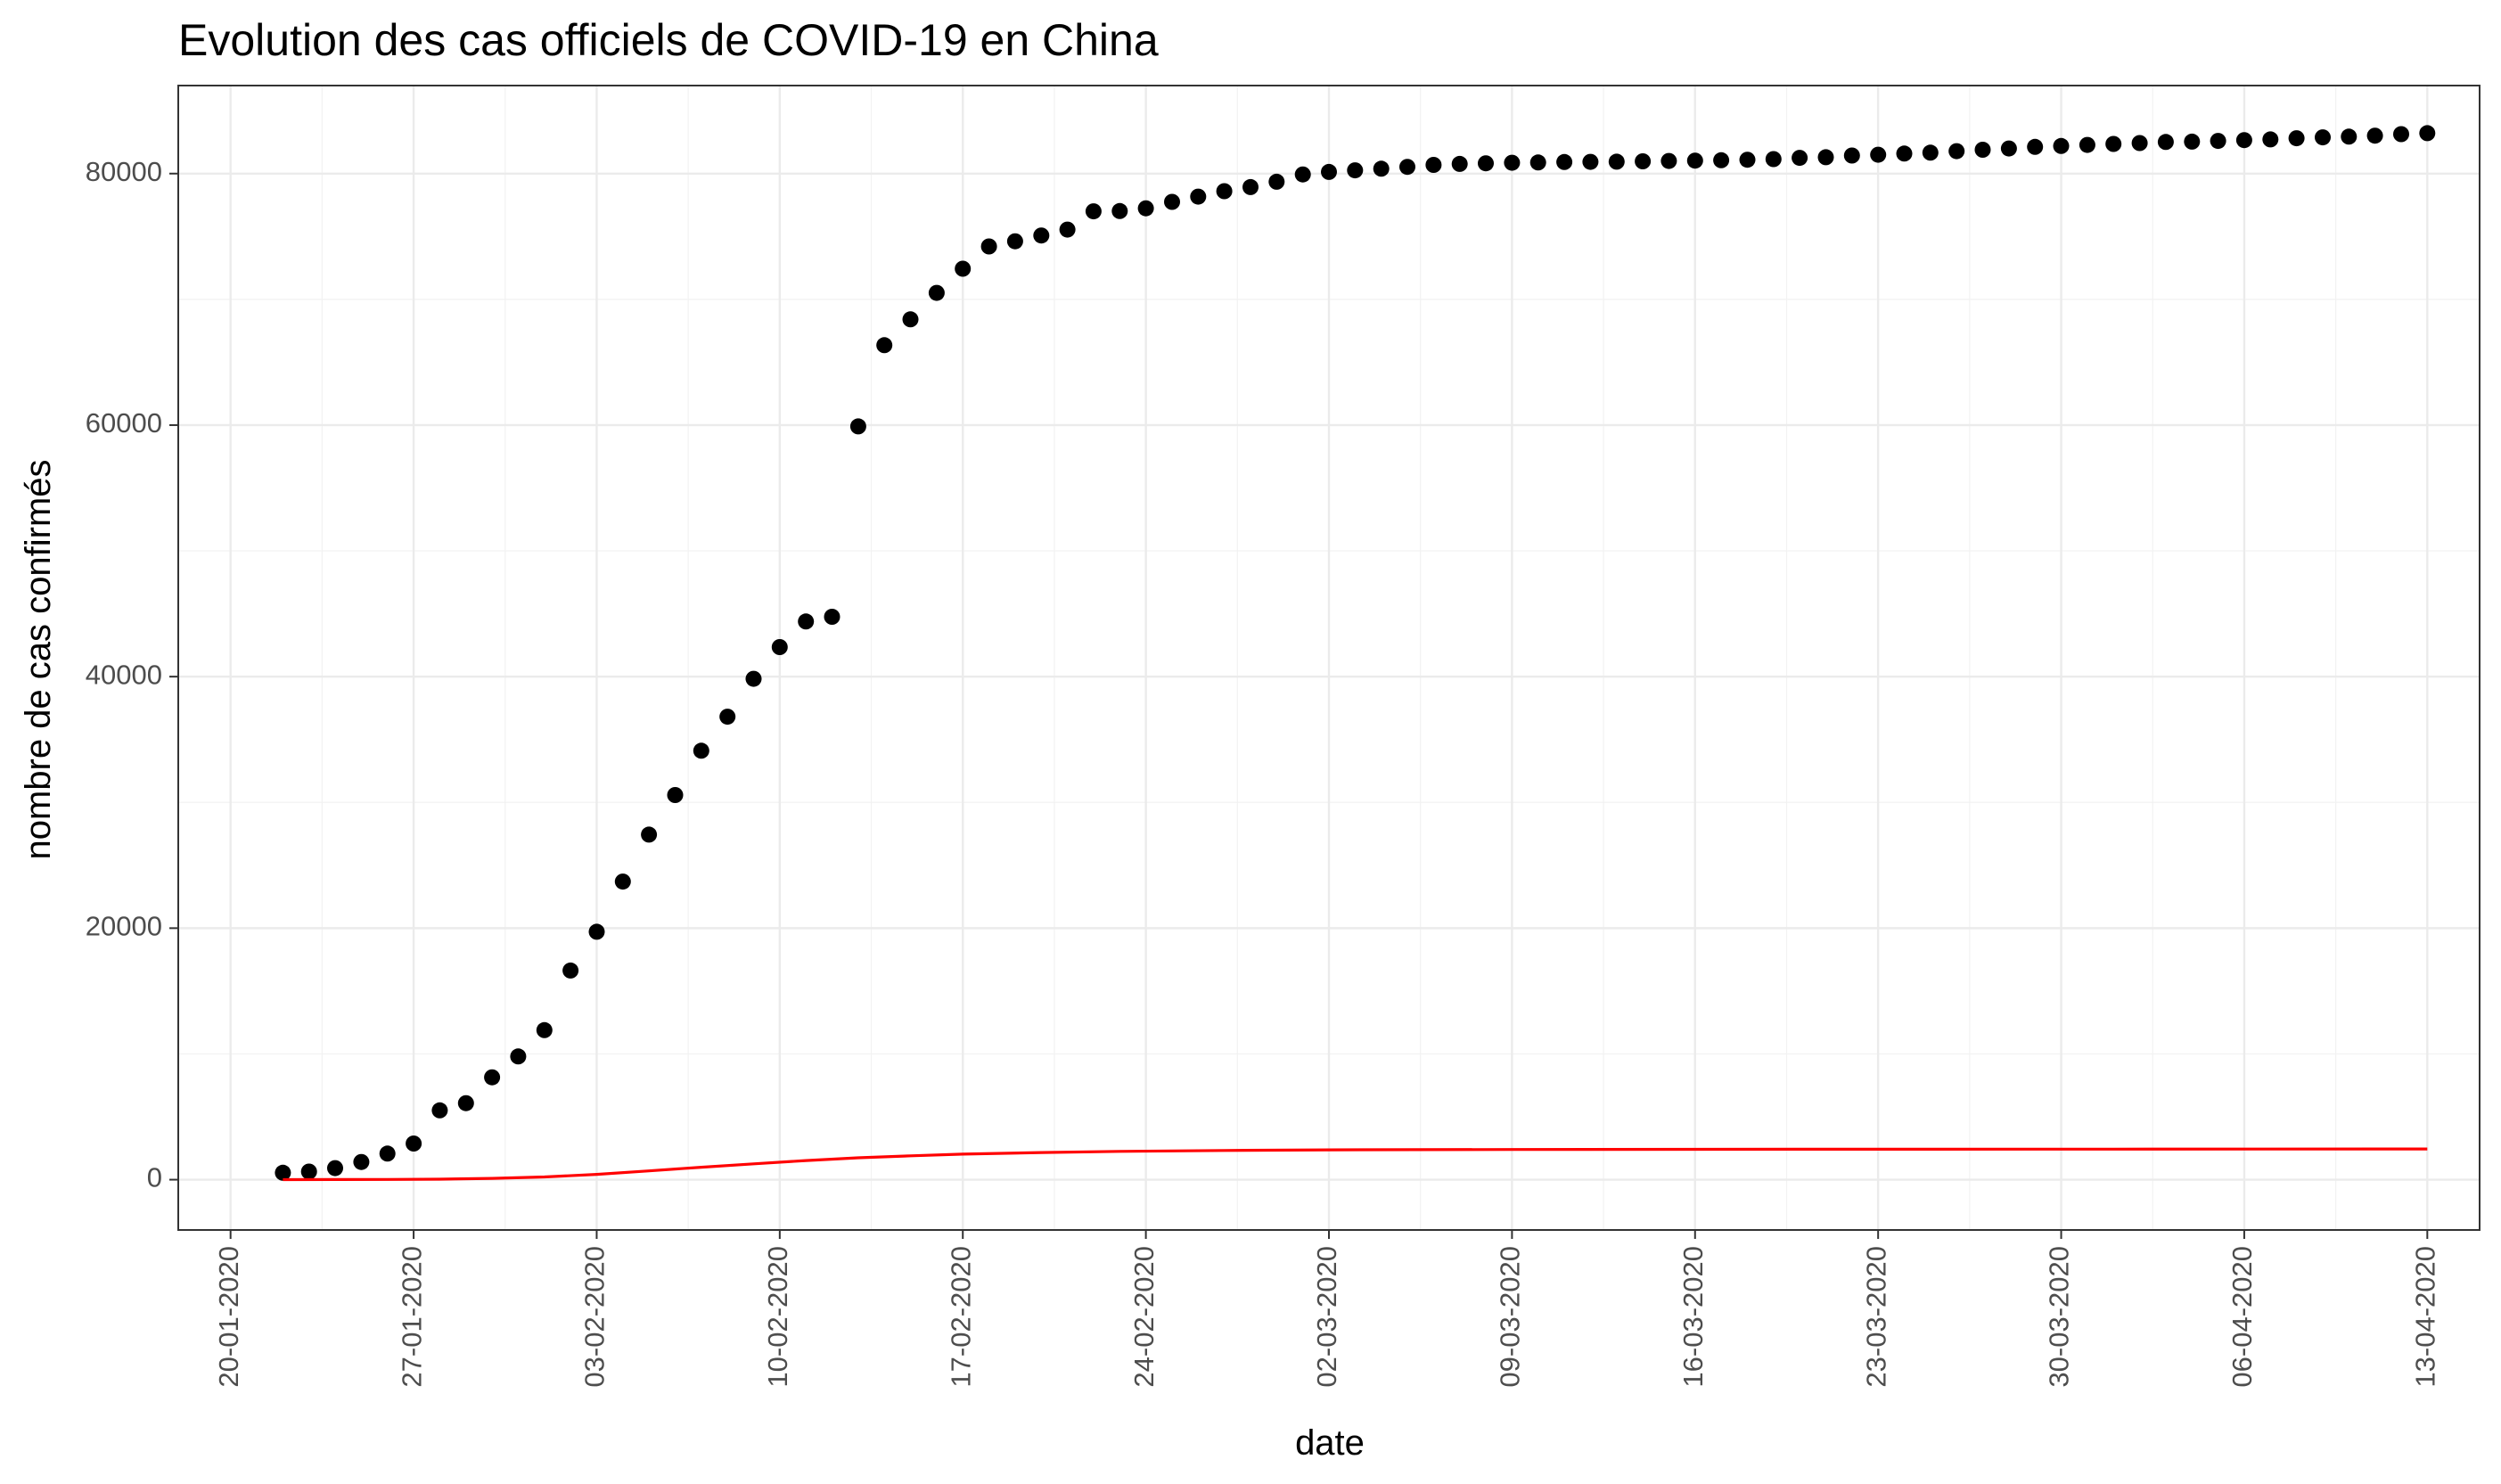  What do you see at coordinates (1330, 1443) in the screenshot?
I see `x-axis-title: date` at bounding box center [1330, 1443].